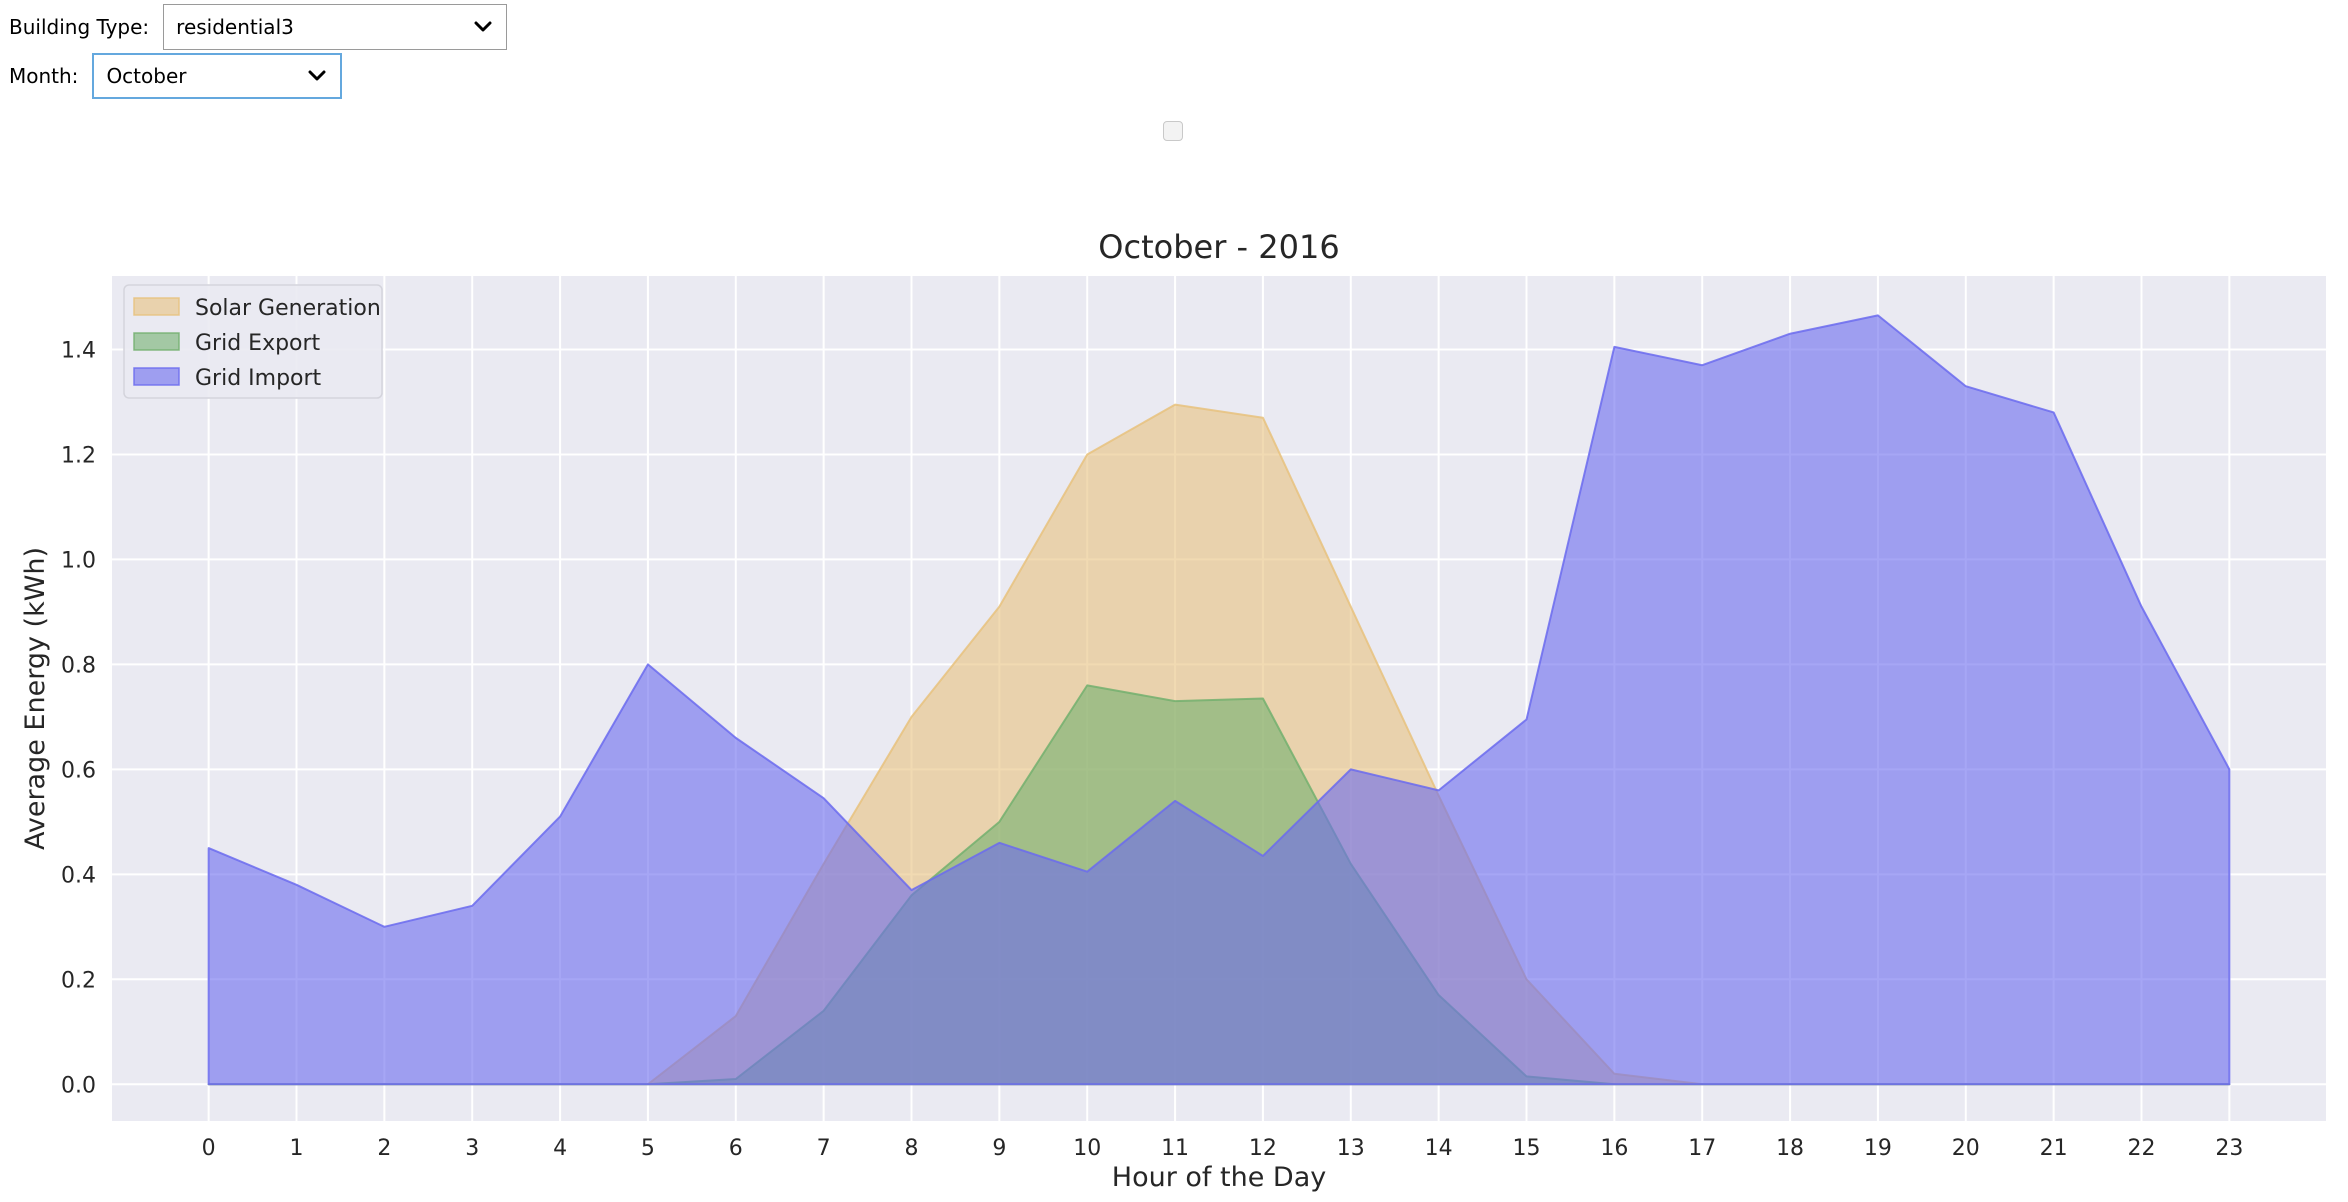 This screenshot has width=2348, height=1202. I want to click on y-tick-labels: 0.0 0.2 0.4 0.6 0.8 1.0 1.2 1.4, so click(78, 718).